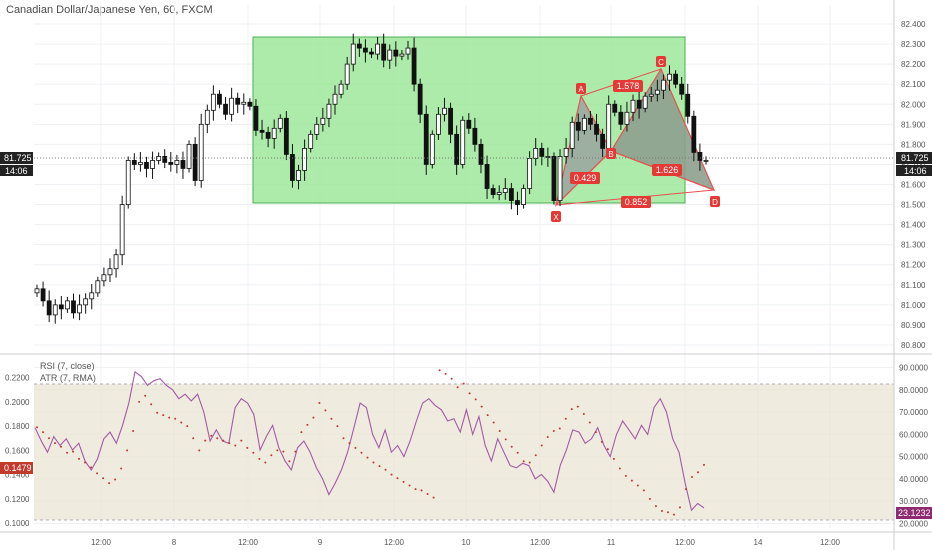  I want to click on pattern-labels: X A B C D 0.429 1.578 1.626 0.852, so click(635, 139).